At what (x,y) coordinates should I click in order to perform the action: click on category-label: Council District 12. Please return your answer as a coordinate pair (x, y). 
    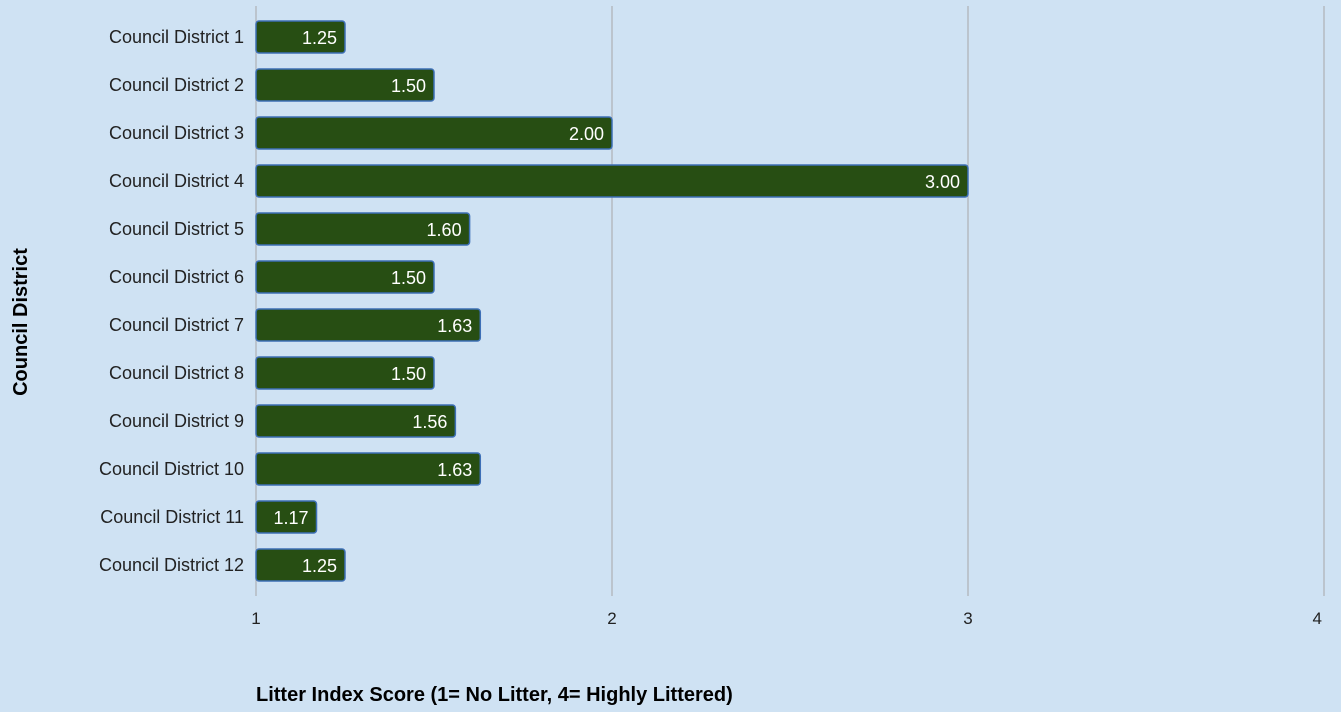
    Looking at the image, I should click on (171, 565).